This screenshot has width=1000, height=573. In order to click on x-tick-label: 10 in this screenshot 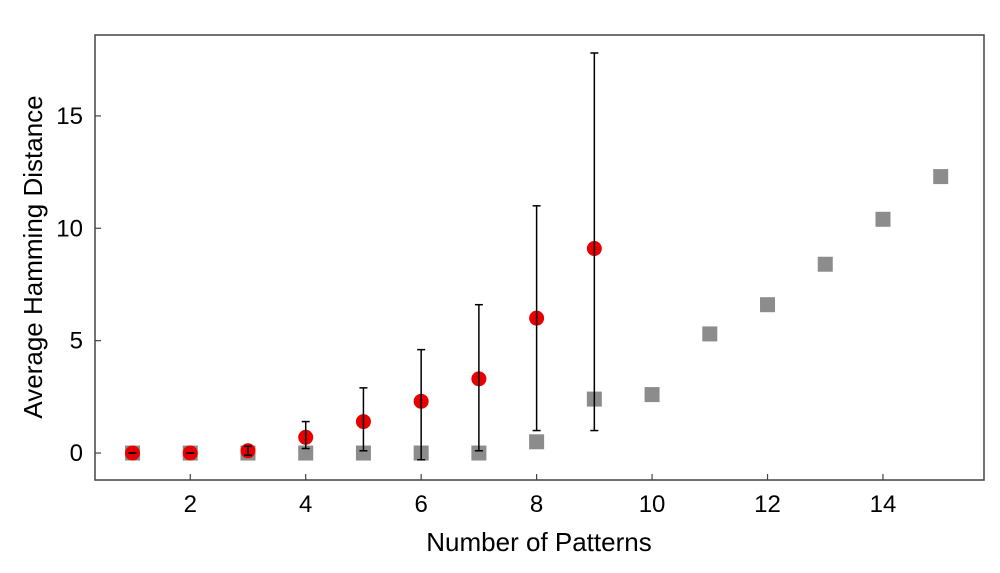, I will do `click(652, 504)`.